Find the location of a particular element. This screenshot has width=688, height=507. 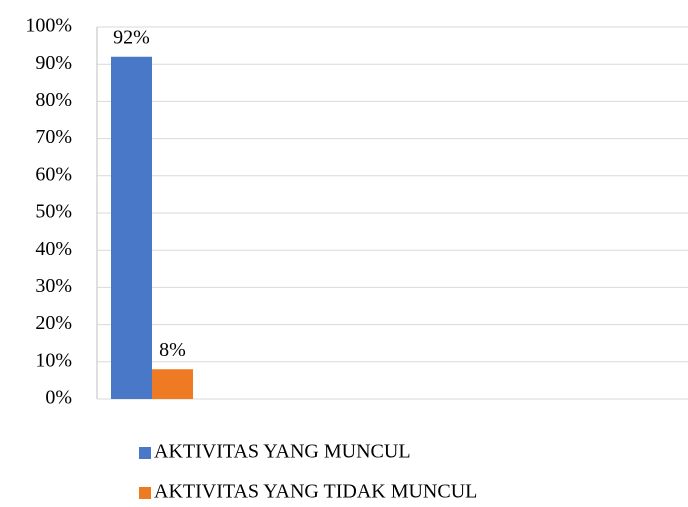

y-tick-label: 0% is located at coordinates (58, 398).